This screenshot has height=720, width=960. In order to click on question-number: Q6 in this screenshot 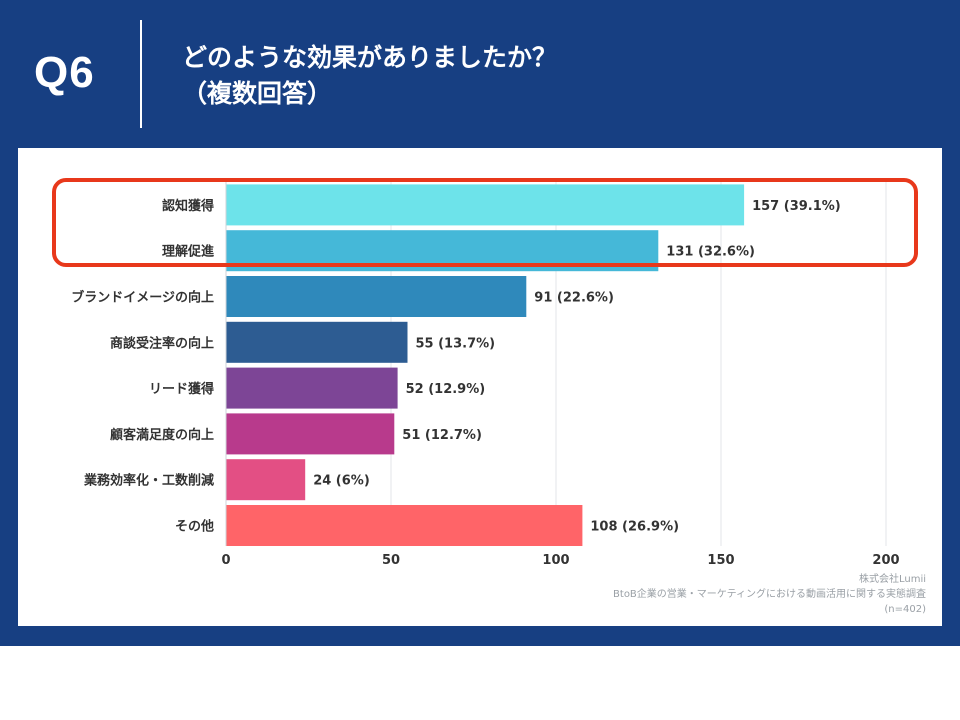, I will do `click(64, 72)`.